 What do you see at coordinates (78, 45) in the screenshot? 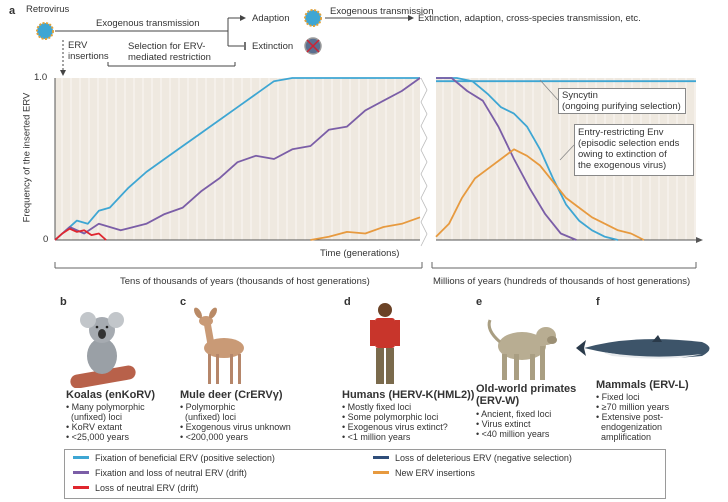
I see `erv-insertions-label-1: ERV` at bounding box center [78, 45].